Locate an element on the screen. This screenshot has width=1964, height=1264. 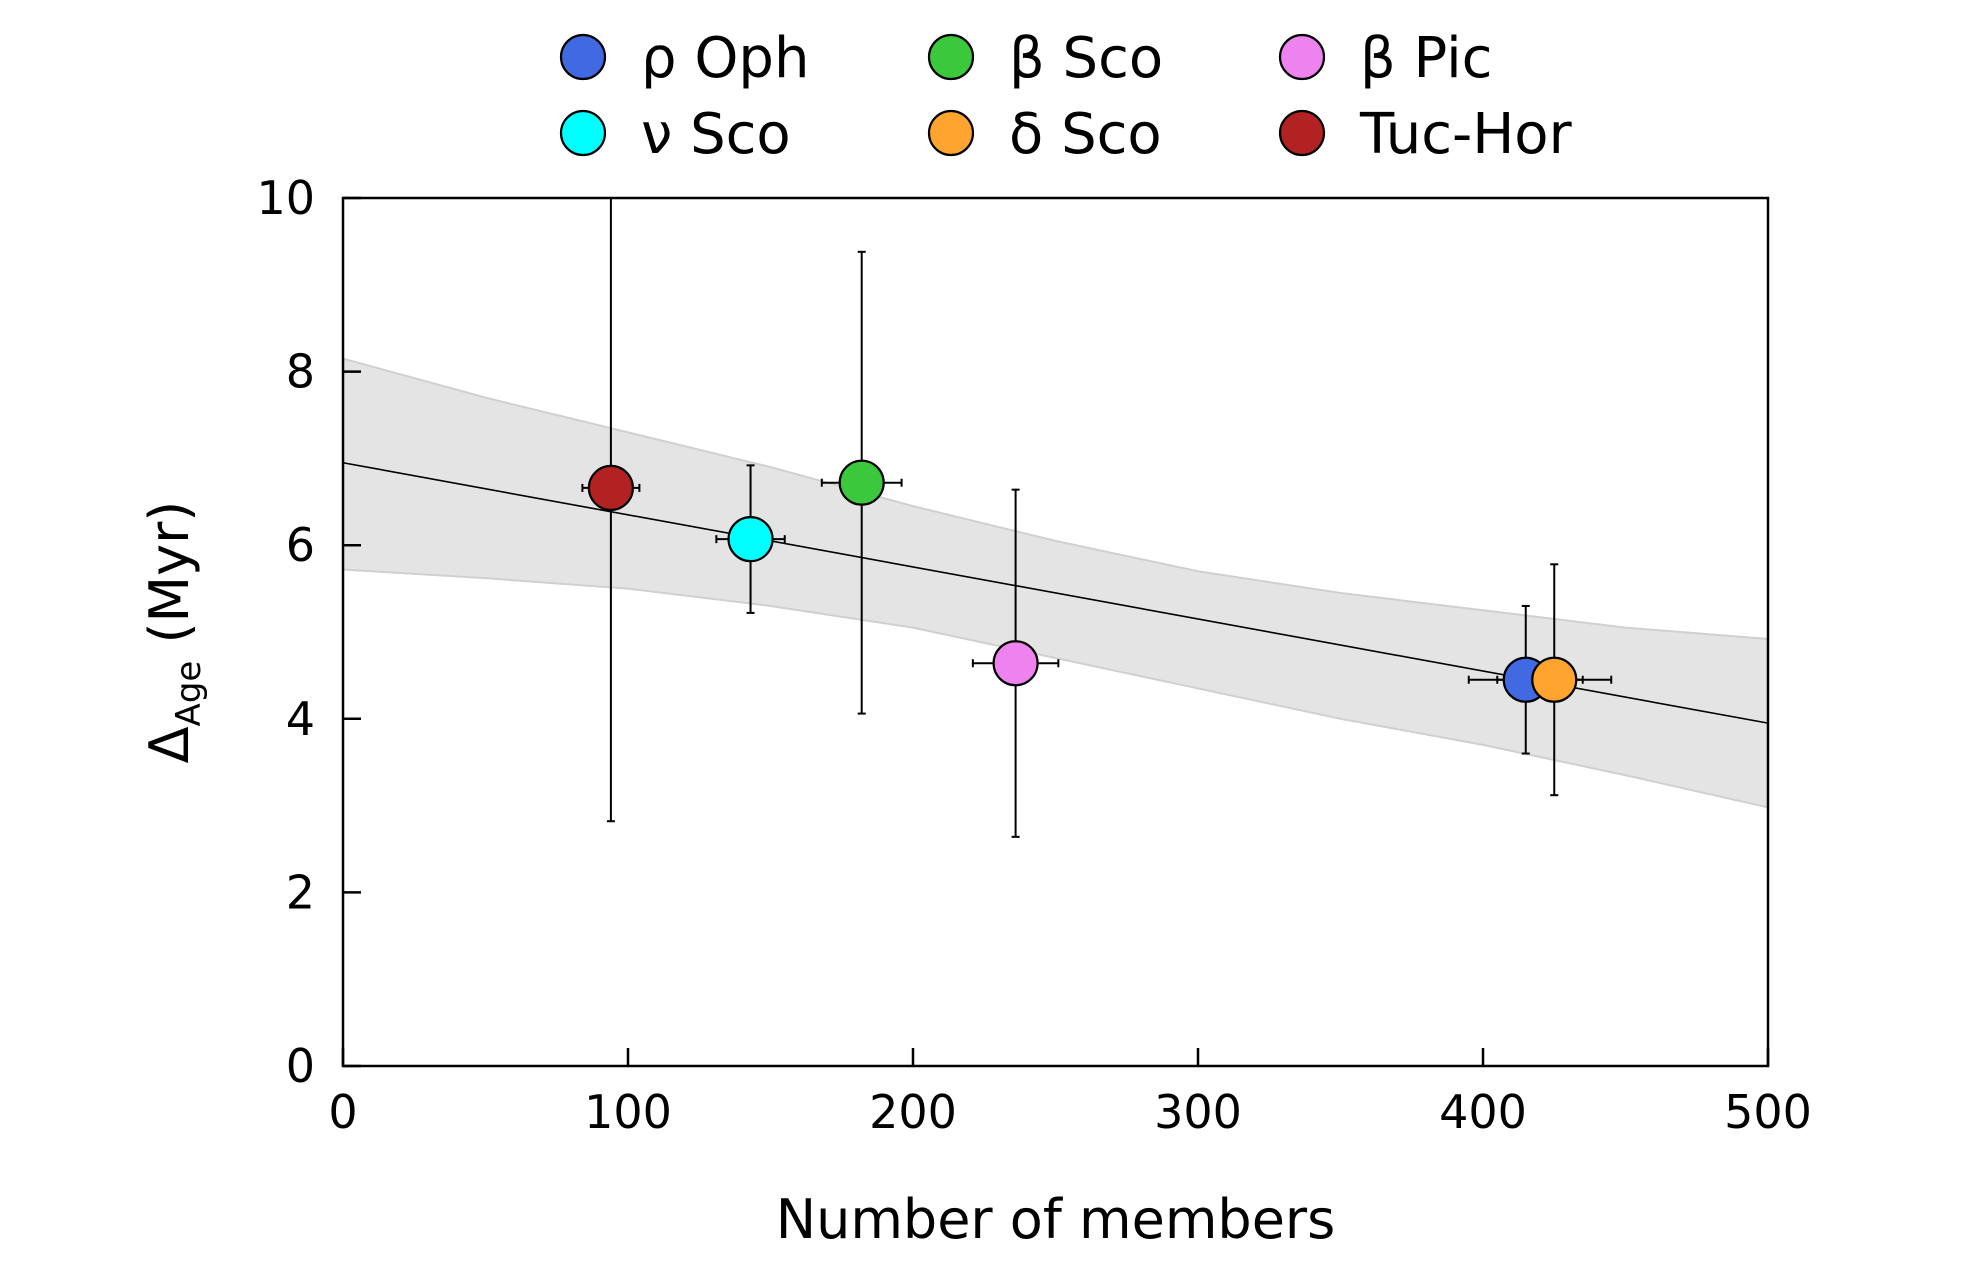
y-axis-title: ΔAge (Myr) is located at coordinates (173, 632).